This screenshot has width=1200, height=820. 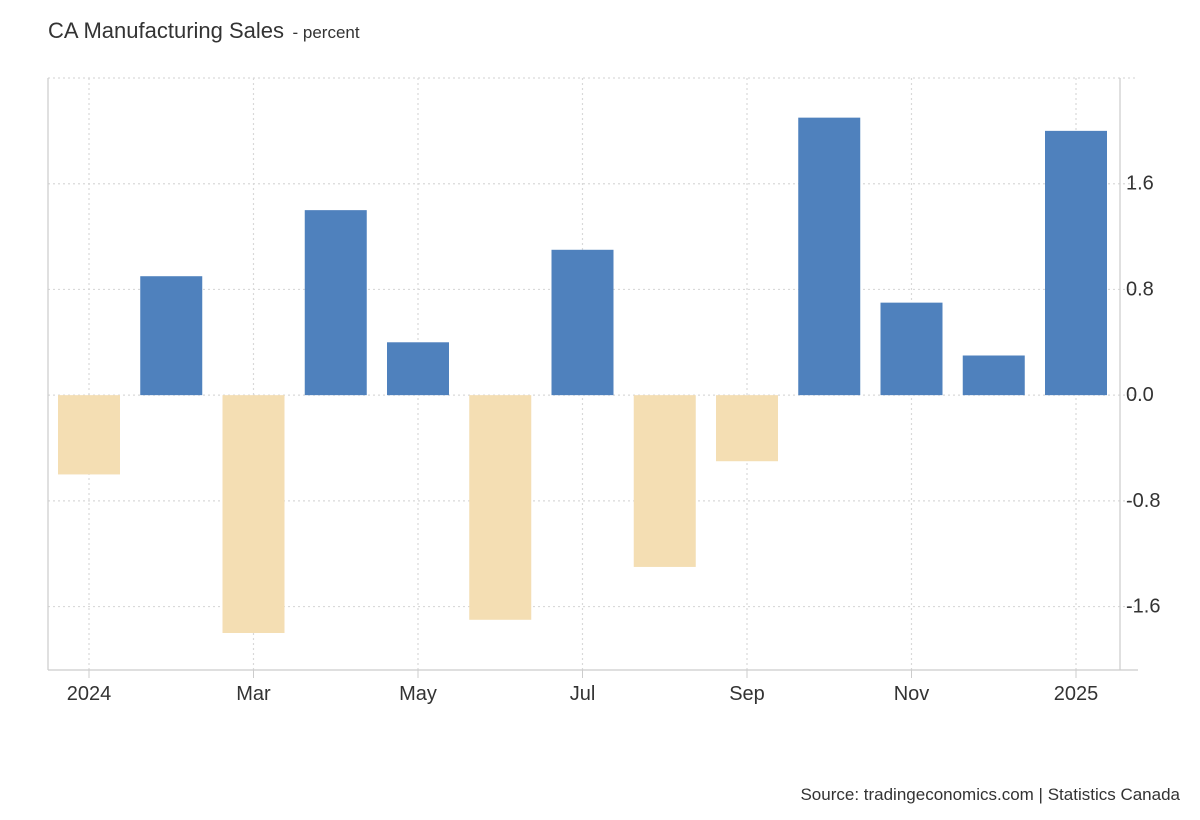 What do you see at coordinates (326, 32) in the screenshot?
I see `chart-title-unit: - percent` at bounding box center [326, 32].